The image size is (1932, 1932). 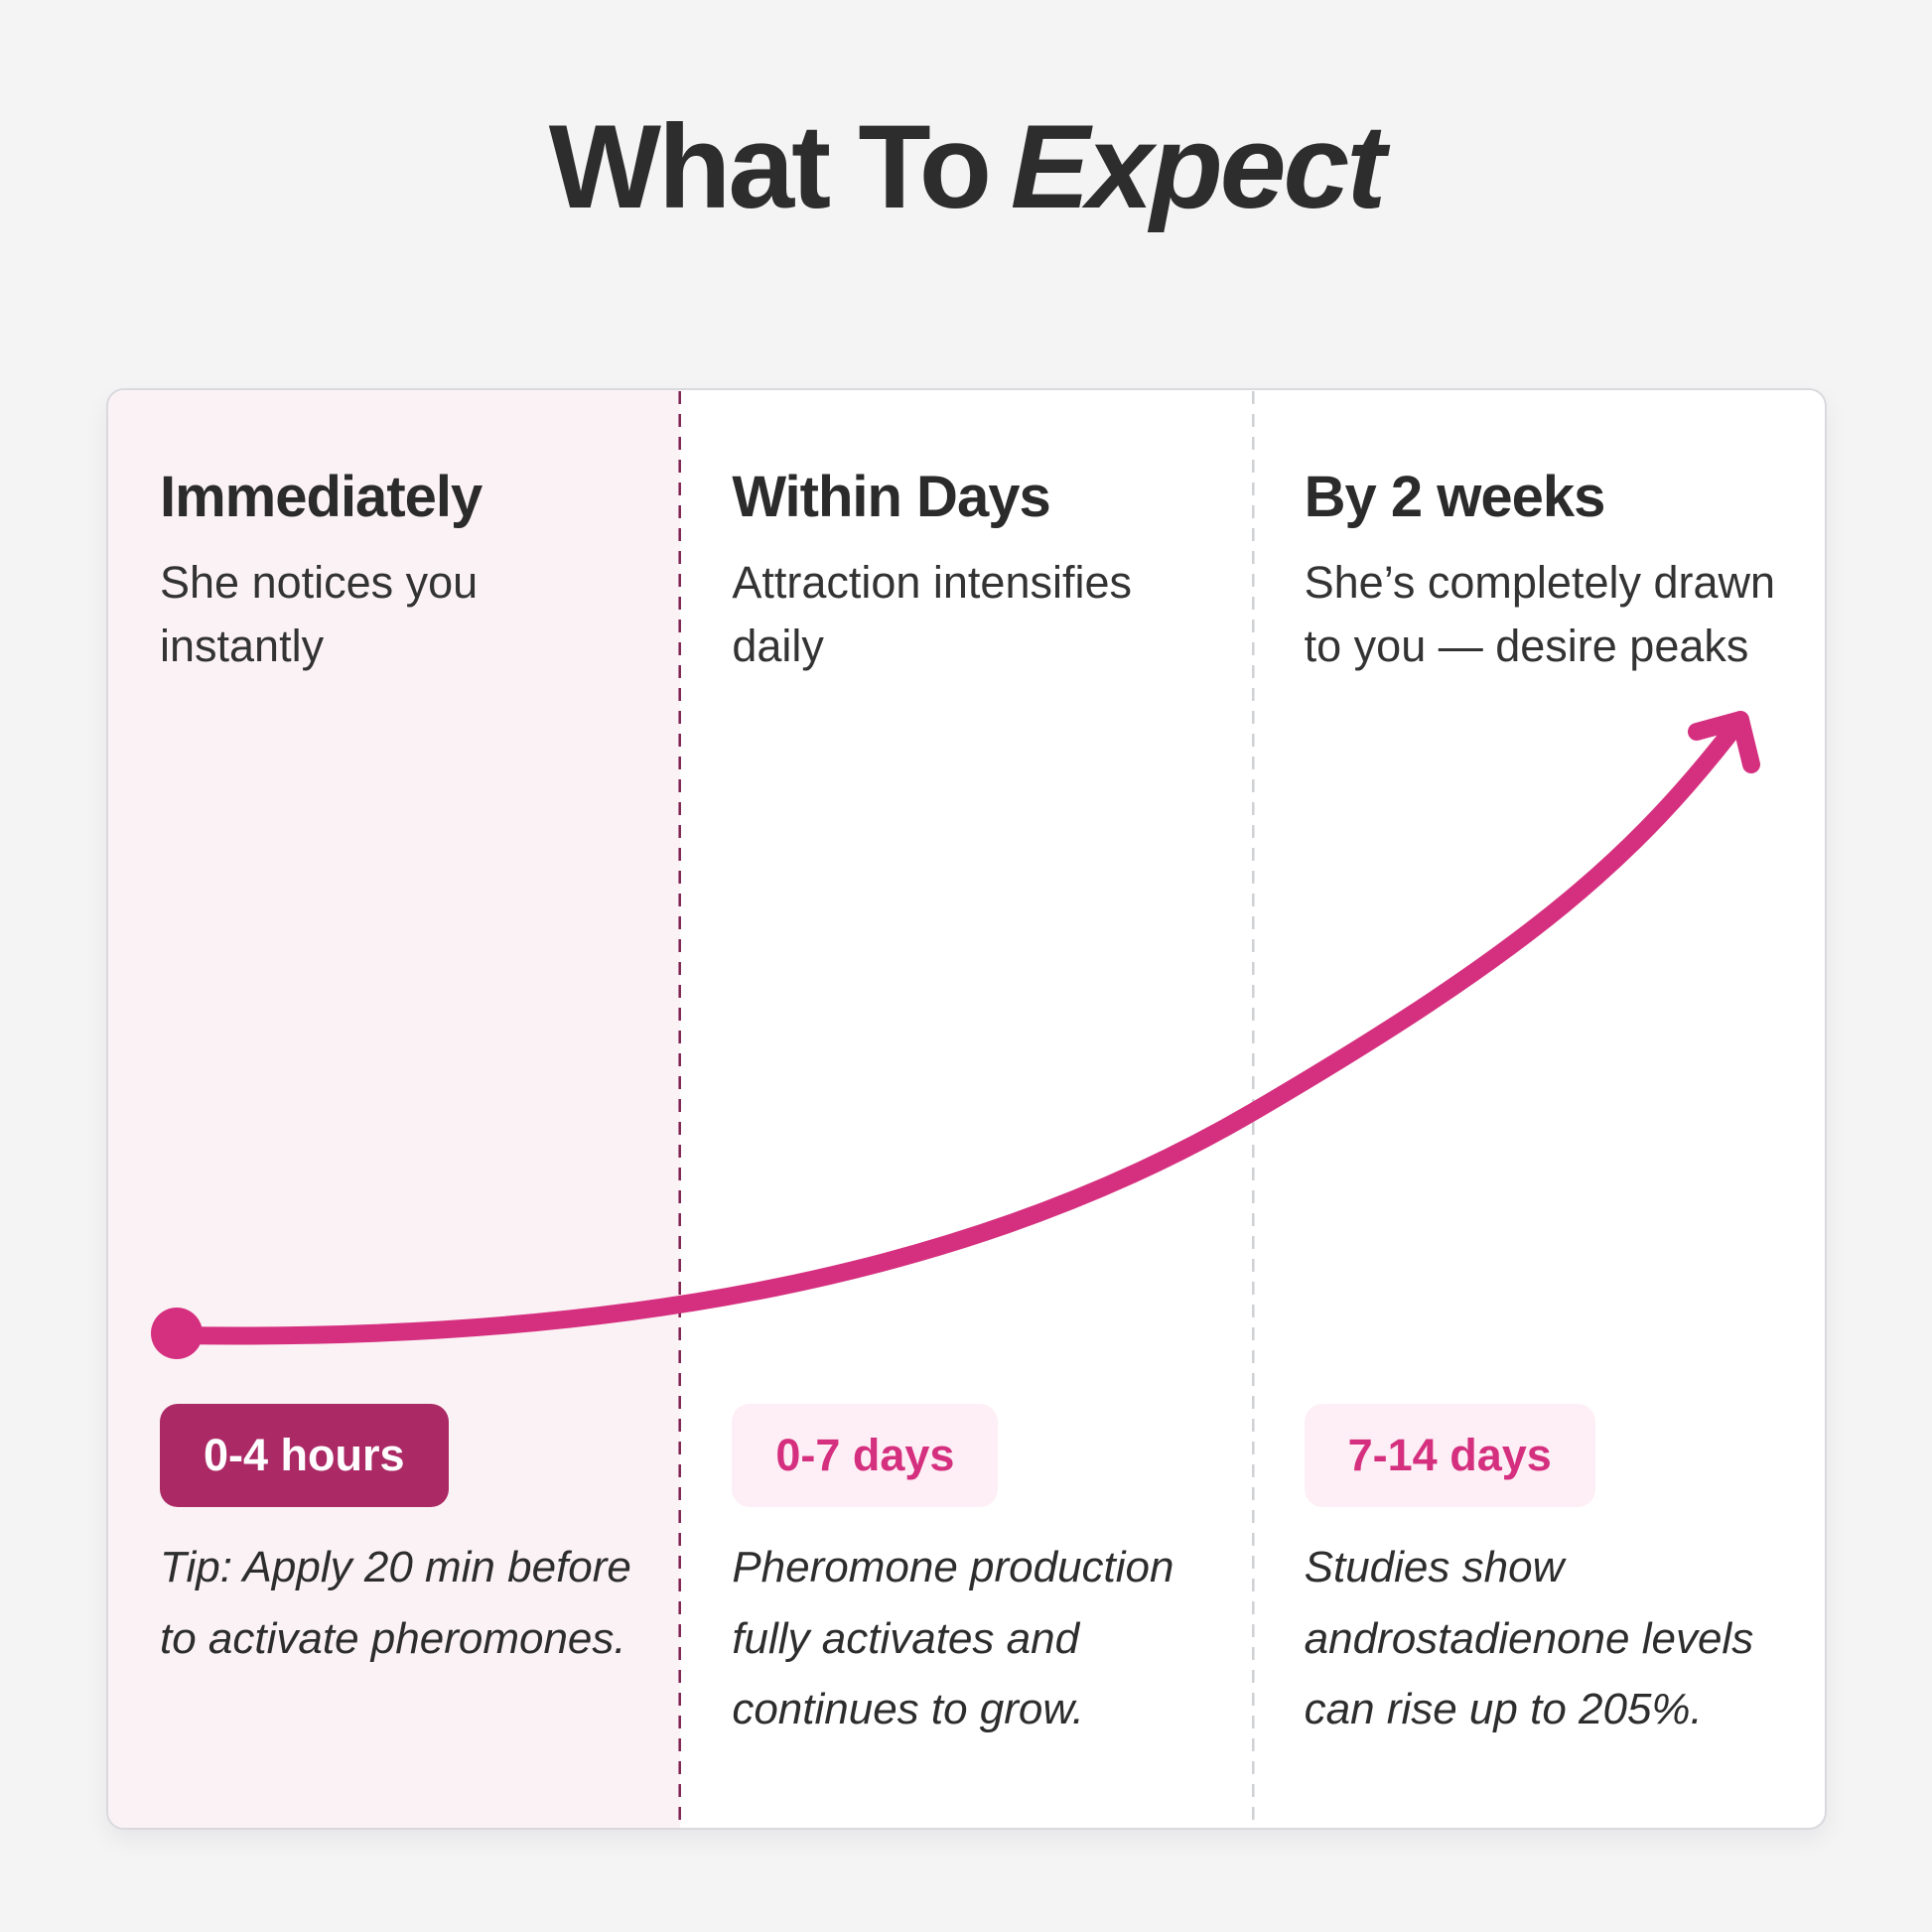 I want to click on phase-description: Attraction intensifies daily, so click(x=933, y=614).